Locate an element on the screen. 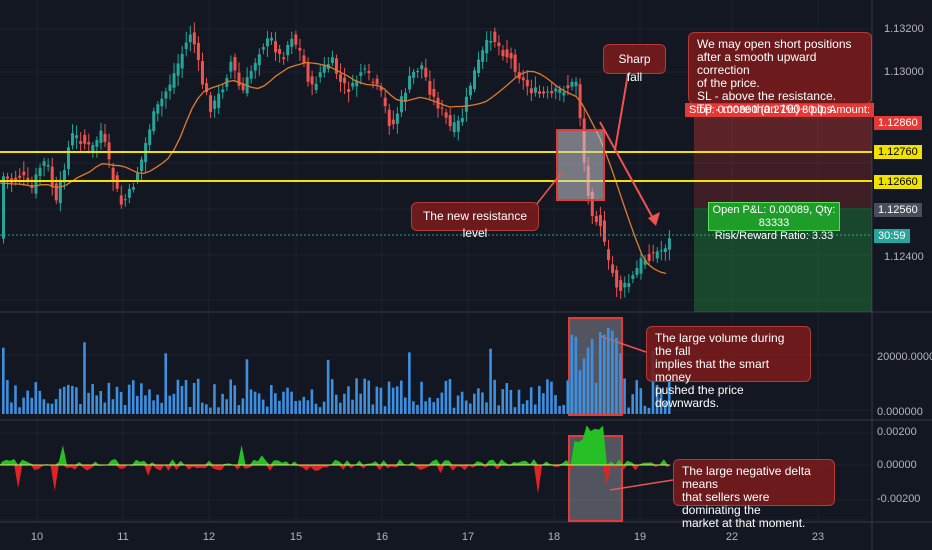 The height and width of the screenshot is (550, 932). resistance-note: The new resistance level is located at coordinates (475, 221).